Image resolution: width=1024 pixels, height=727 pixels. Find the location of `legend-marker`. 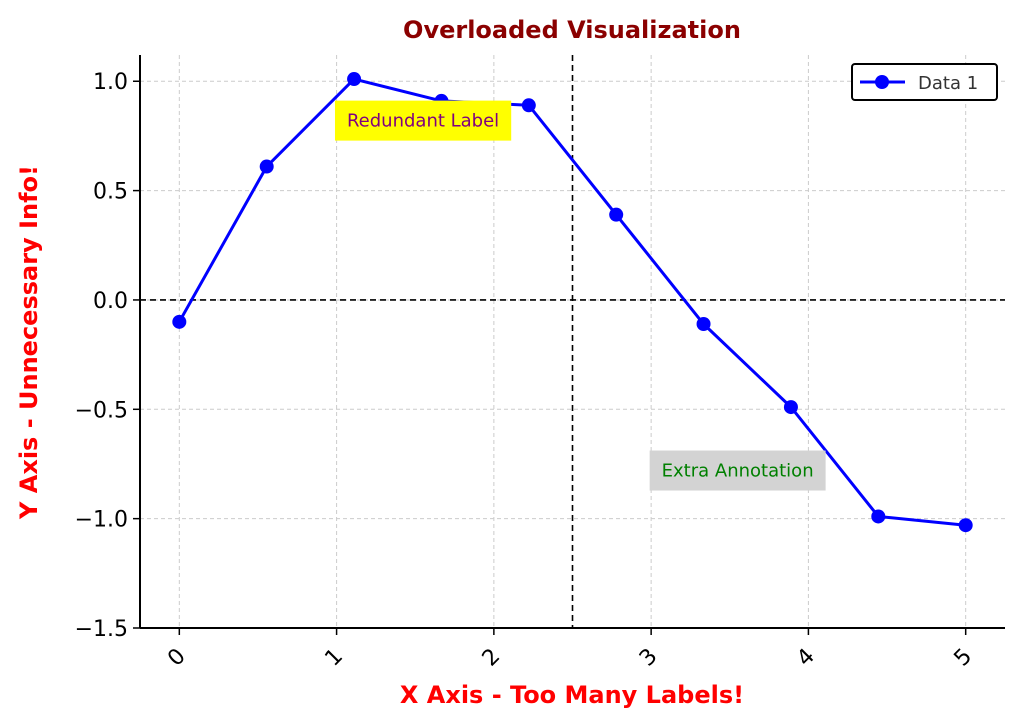

legend-marker is located at coordinates (882, 82).